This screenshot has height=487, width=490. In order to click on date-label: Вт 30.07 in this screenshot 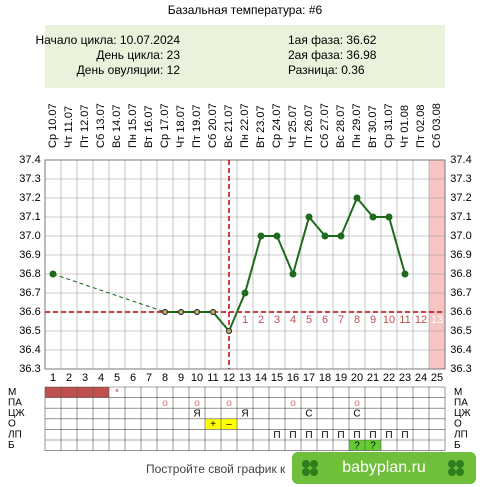, I will do `click(373, 126)`.